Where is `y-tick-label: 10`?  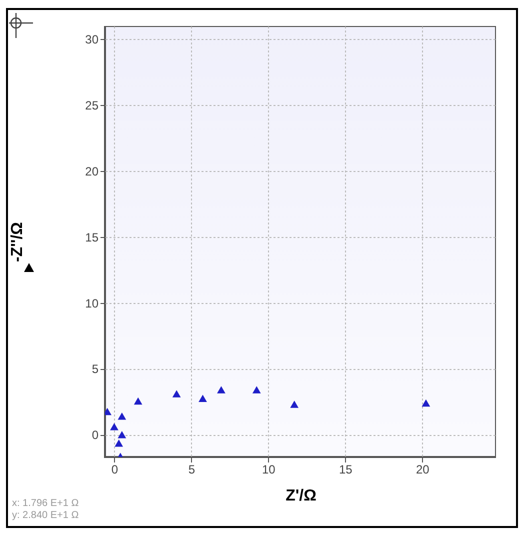 y-tick-label: 10 is located at coordinates (92, 303).